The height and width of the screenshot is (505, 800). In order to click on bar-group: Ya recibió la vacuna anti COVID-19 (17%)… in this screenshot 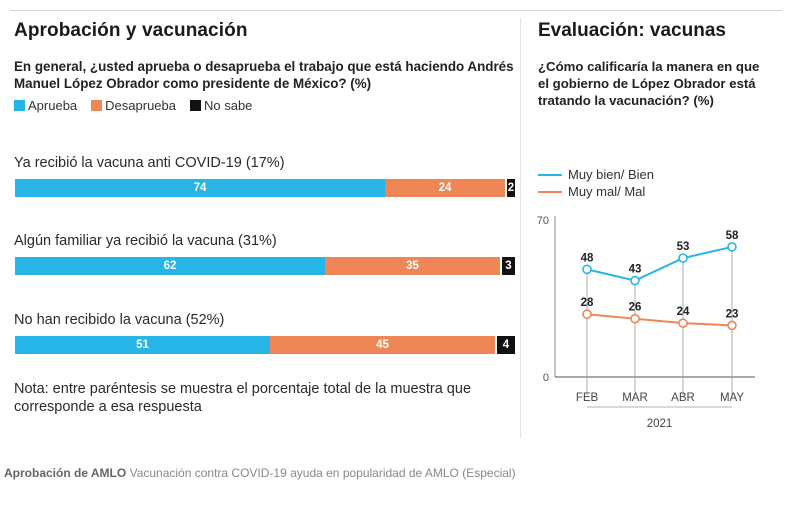, I will do `click(264, 176)`.